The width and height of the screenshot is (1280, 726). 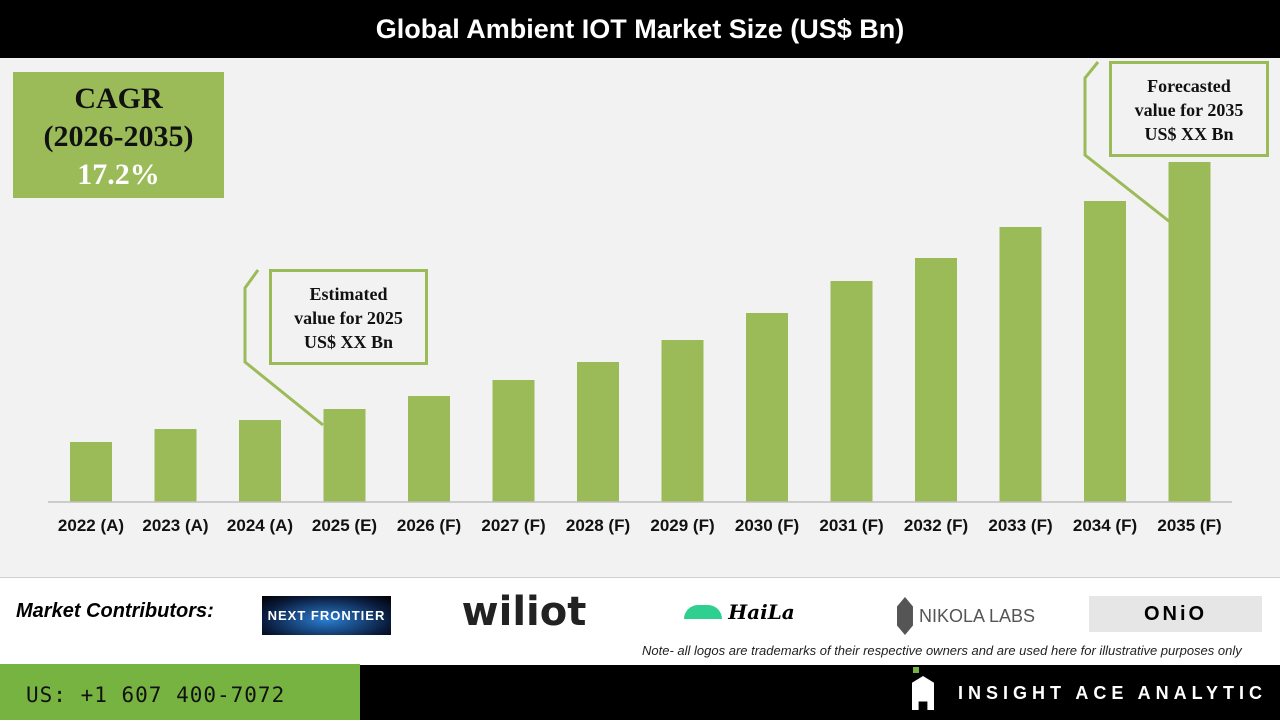 I want to click on phone-number: US: +1 607 400-7072, so click(x=180, y=692).